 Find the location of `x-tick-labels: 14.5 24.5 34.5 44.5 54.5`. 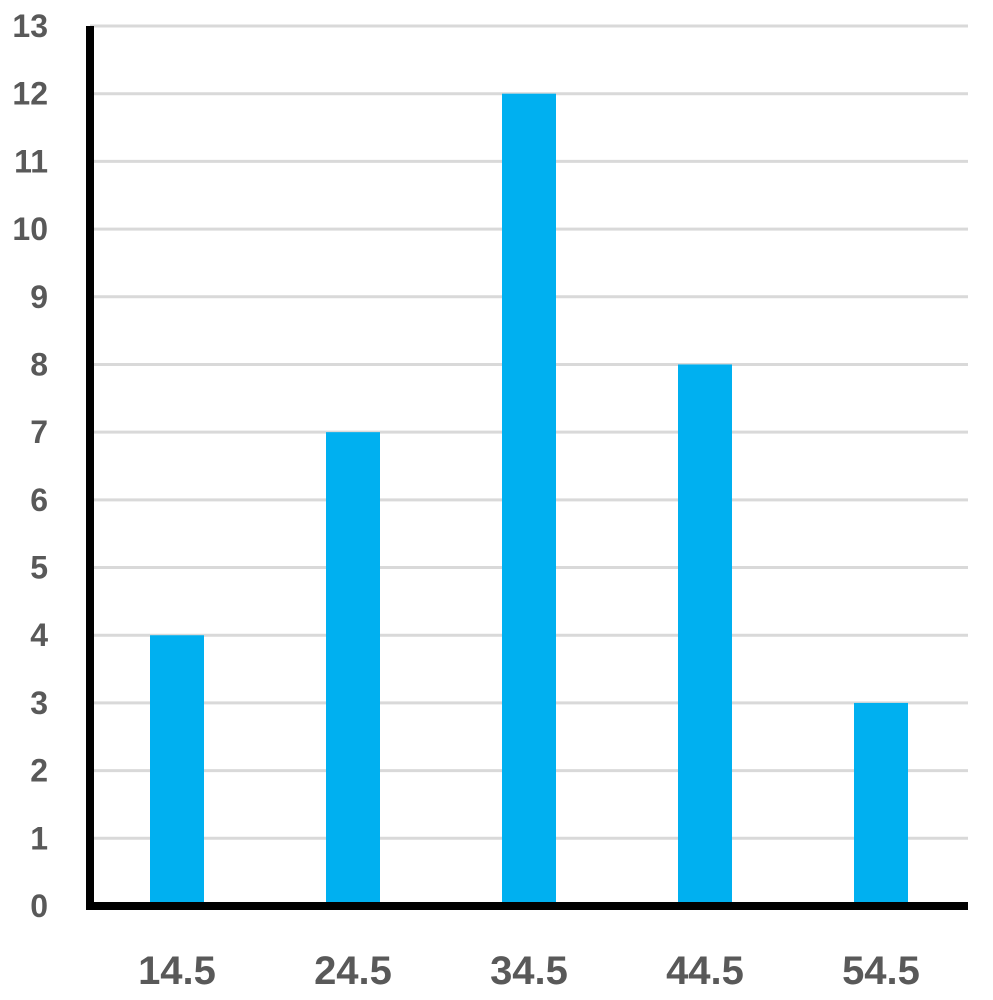

x-tick-labels: 14.5 24.5 34.5 44.5 54.5 is located at coordinates (529, 971).